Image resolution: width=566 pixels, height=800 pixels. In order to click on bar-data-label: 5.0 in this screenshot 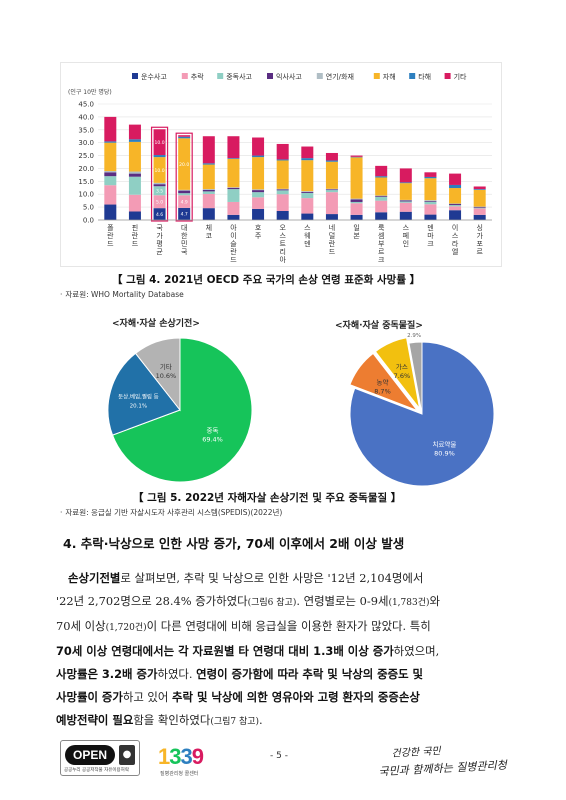, I will do `click(159, 202)`.